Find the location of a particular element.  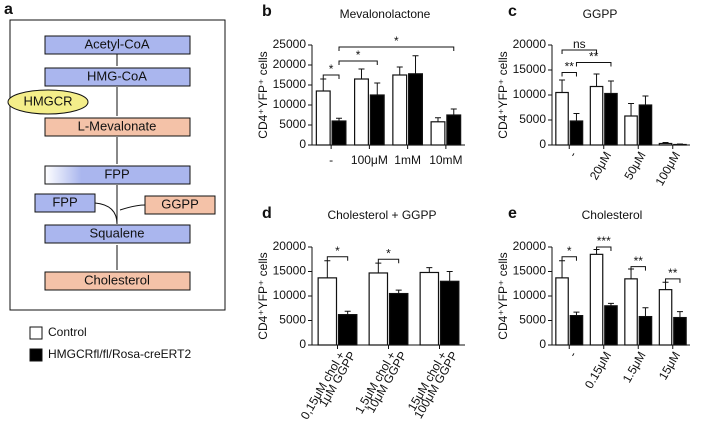

pathway is located at coordinates (120, 162).